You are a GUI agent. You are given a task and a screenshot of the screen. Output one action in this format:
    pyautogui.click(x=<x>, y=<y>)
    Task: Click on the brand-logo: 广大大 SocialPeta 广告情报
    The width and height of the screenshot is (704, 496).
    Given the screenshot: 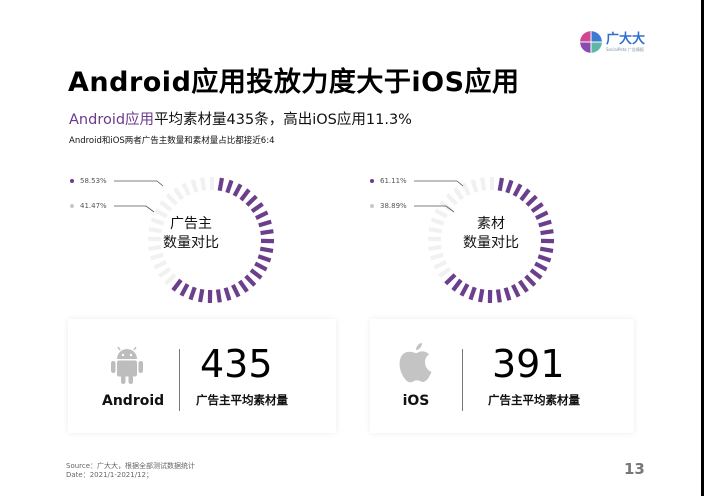 What is the action you would take?
    pyautogui.click(x=612, y=42)
    